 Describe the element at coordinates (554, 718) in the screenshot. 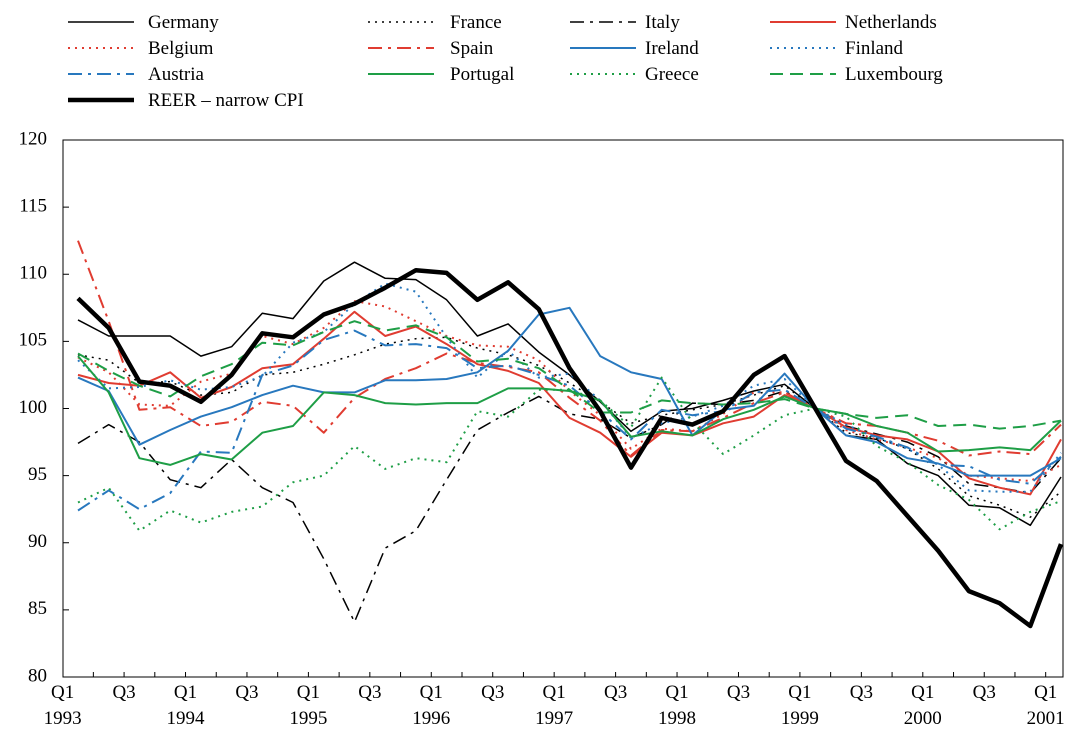

I see `x-year-label: 1997` at that location.